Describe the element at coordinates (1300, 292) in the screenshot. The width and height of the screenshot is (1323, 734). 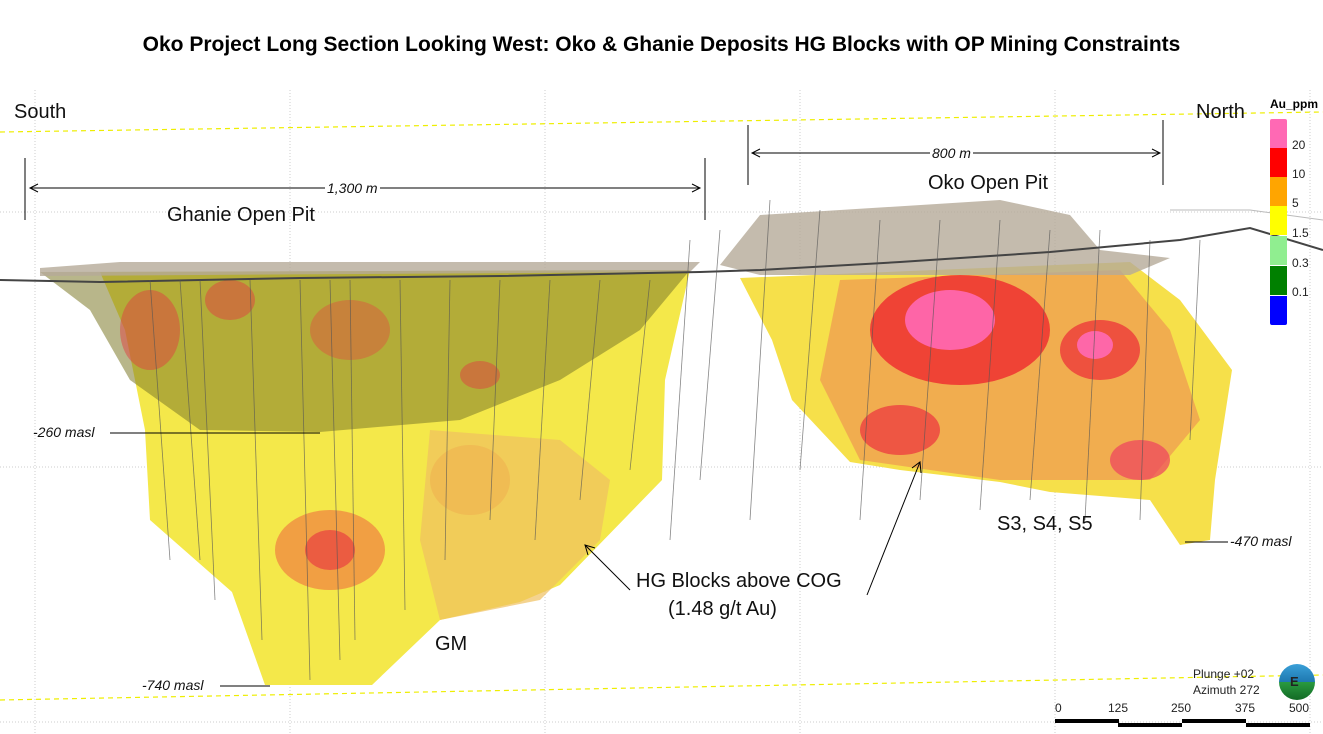
I see `legend-value: 0.1` at that location.